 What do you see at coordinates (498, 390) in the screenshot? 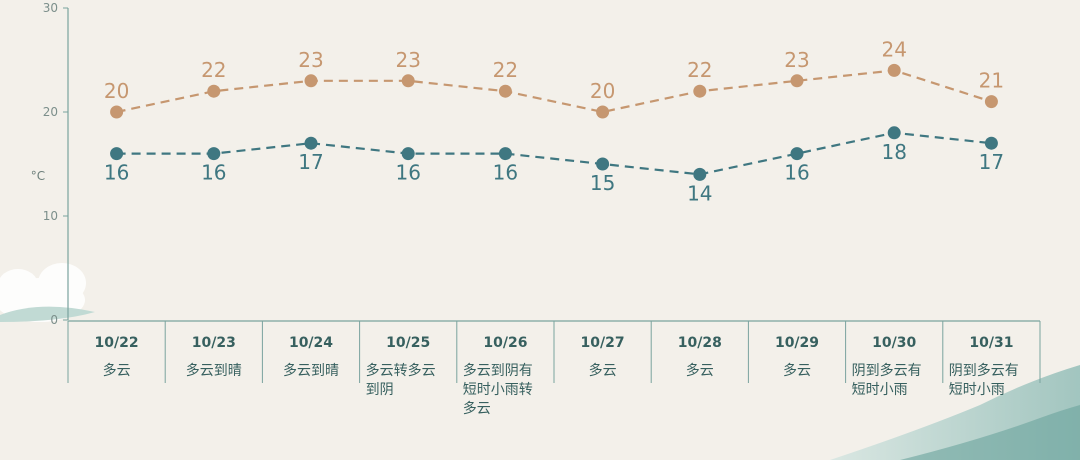
I see `weather-description: 短时小雨转` at bounding box center [498, 390].